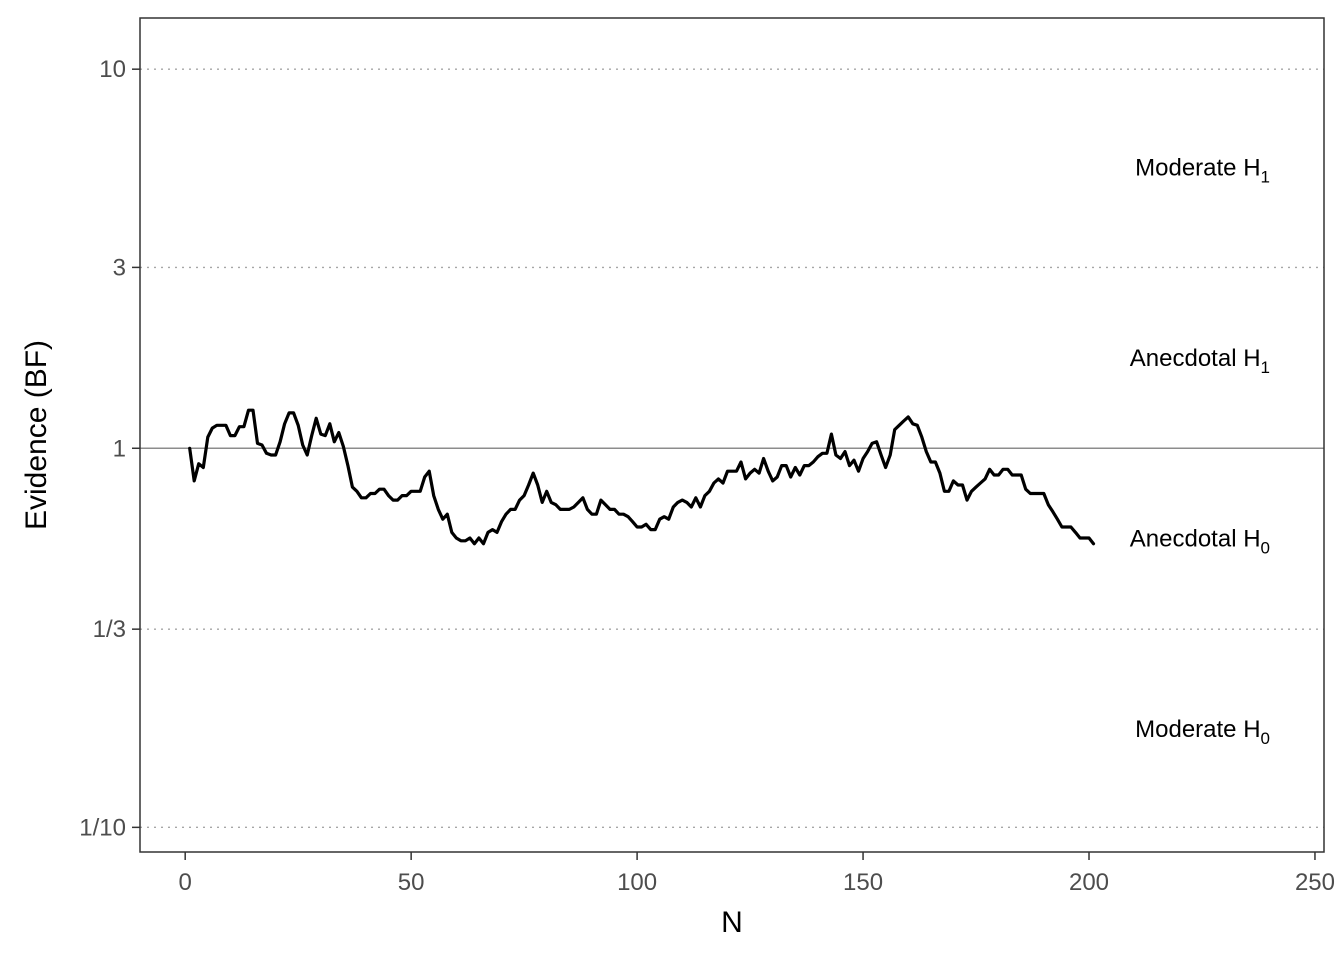  Describe the element at coordinates (757, 874) in the screenshot. I see `x-axis: 0 50 100 150 200 250` at that location.